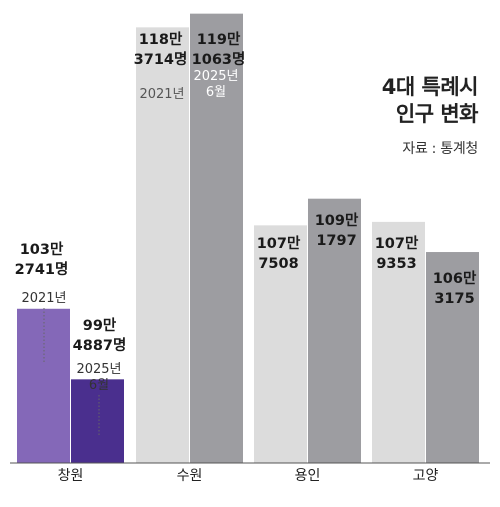 This screenshot has height=507, width=500. What do you see at coordinates (440, 149) in the screenshot?
I see `chart-source: 자료 : 통계청` at bounding box center [440, 149].